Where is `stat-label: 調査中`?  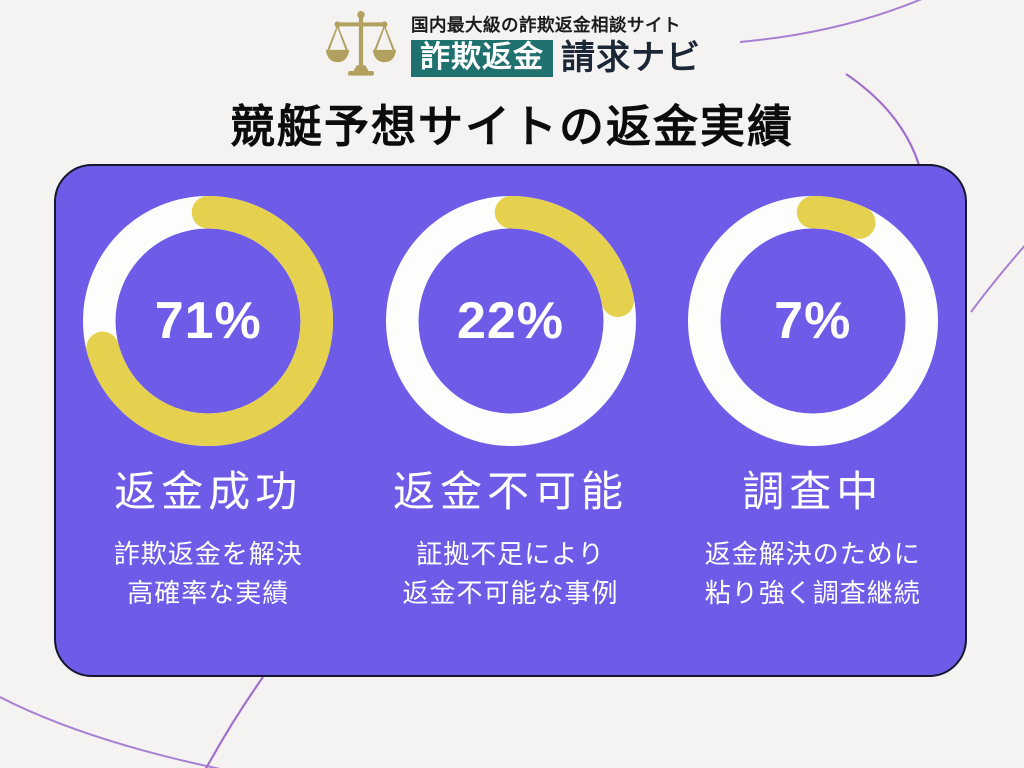
stat-label: 調査中 is located at coordinates (813, 491).